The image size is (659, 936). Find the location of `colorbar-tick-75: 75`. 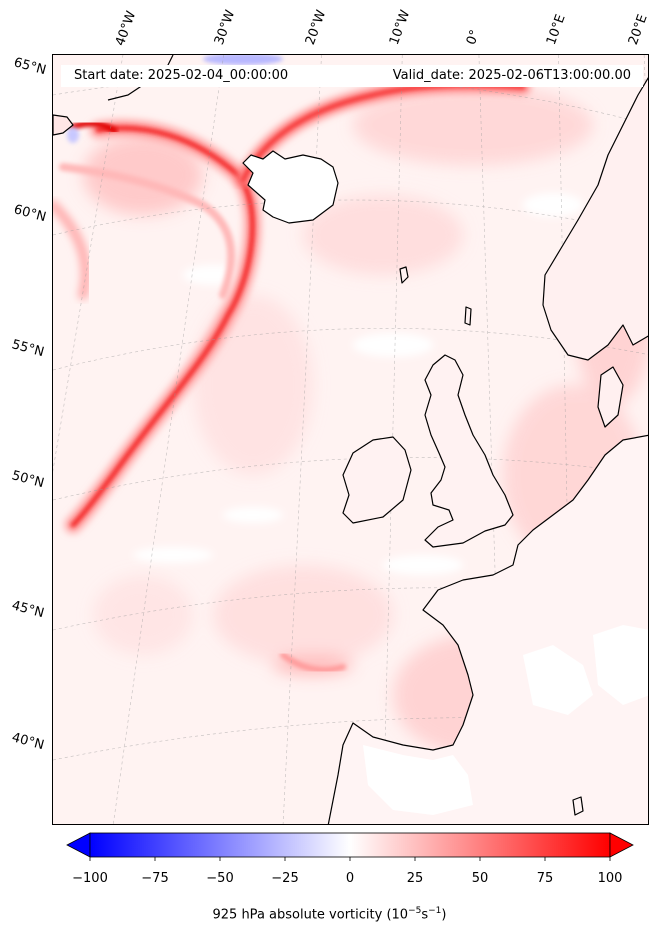

colorbar-tick-75: 75 is located at coordinates (545, 878).